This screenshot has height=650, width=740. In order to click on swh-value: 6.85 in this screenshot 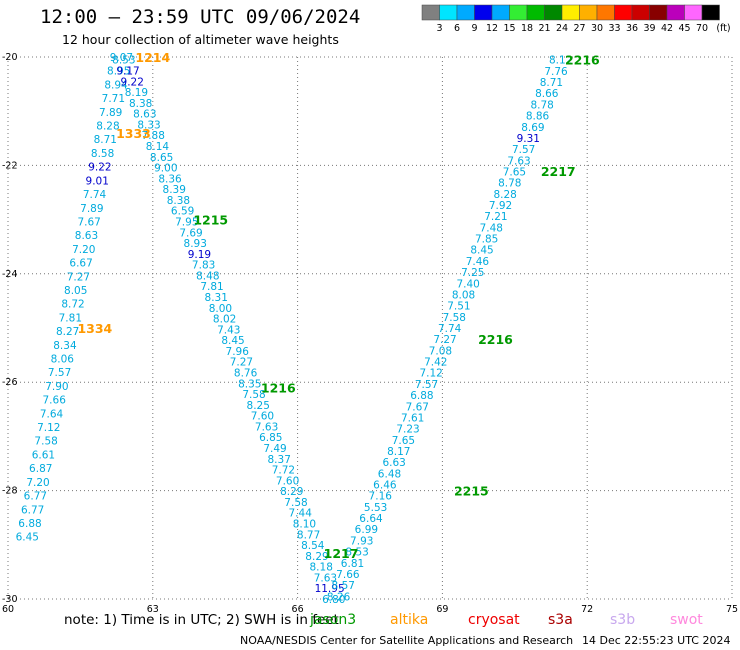, I will do `click(270, 438)`.